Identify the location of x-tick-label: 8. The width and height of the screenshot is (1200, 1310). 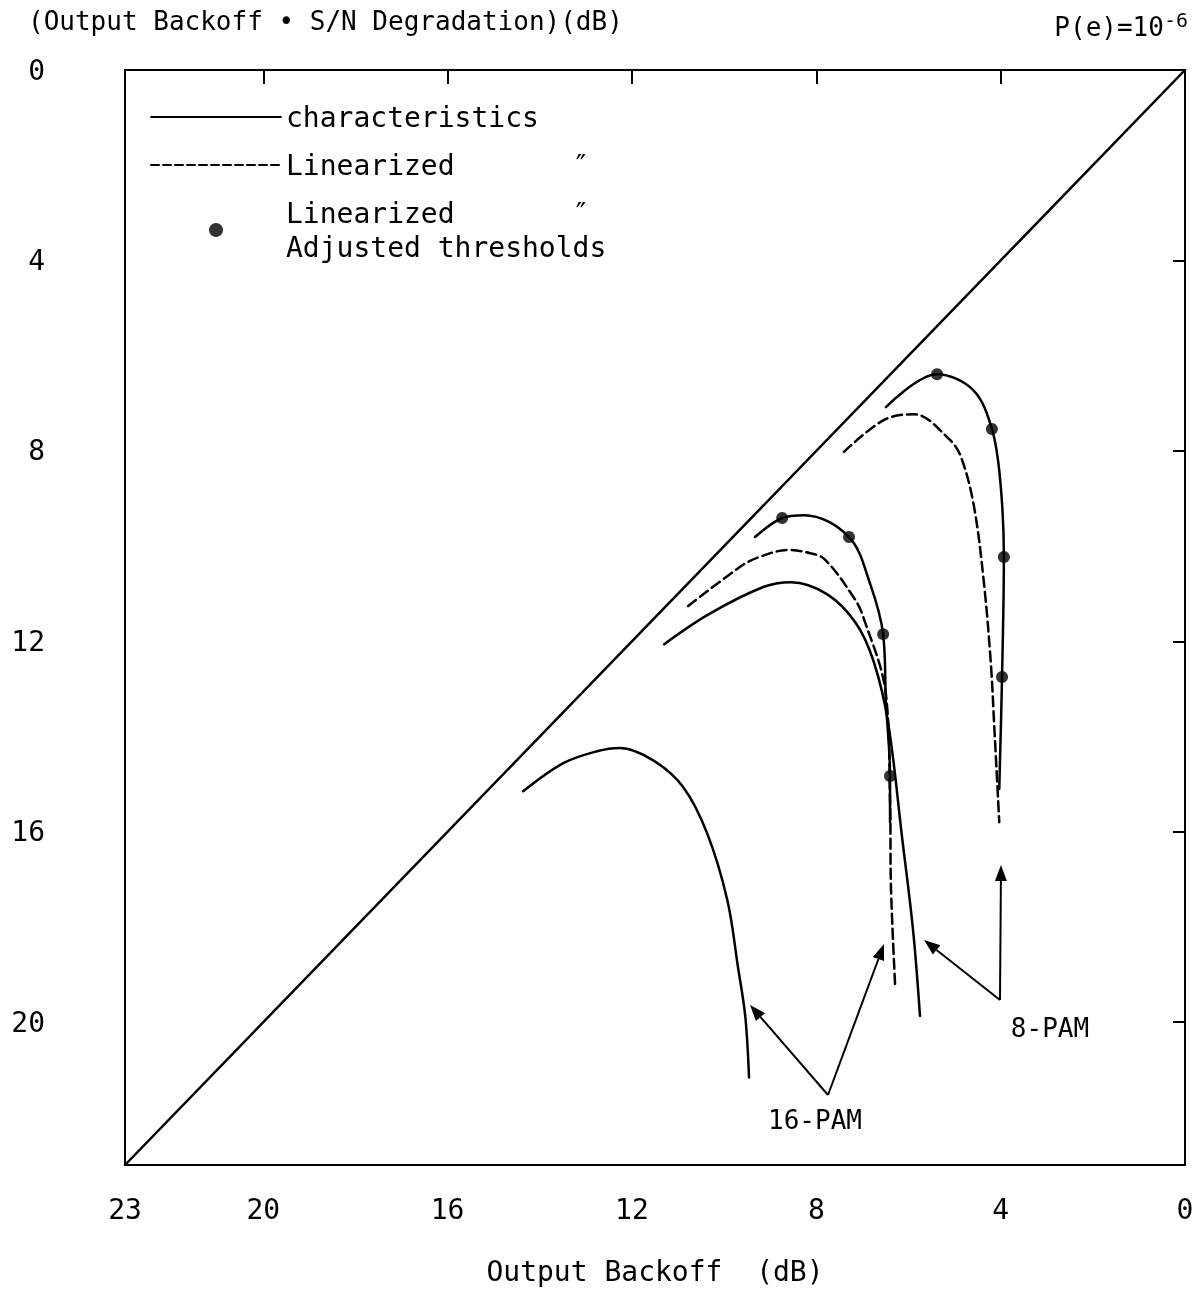
(816, 1209).